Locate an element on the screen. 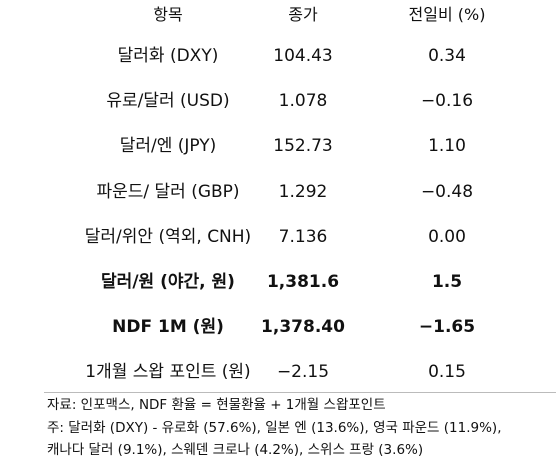  change-cell: 1.10 is located at coordinates (447, 146).